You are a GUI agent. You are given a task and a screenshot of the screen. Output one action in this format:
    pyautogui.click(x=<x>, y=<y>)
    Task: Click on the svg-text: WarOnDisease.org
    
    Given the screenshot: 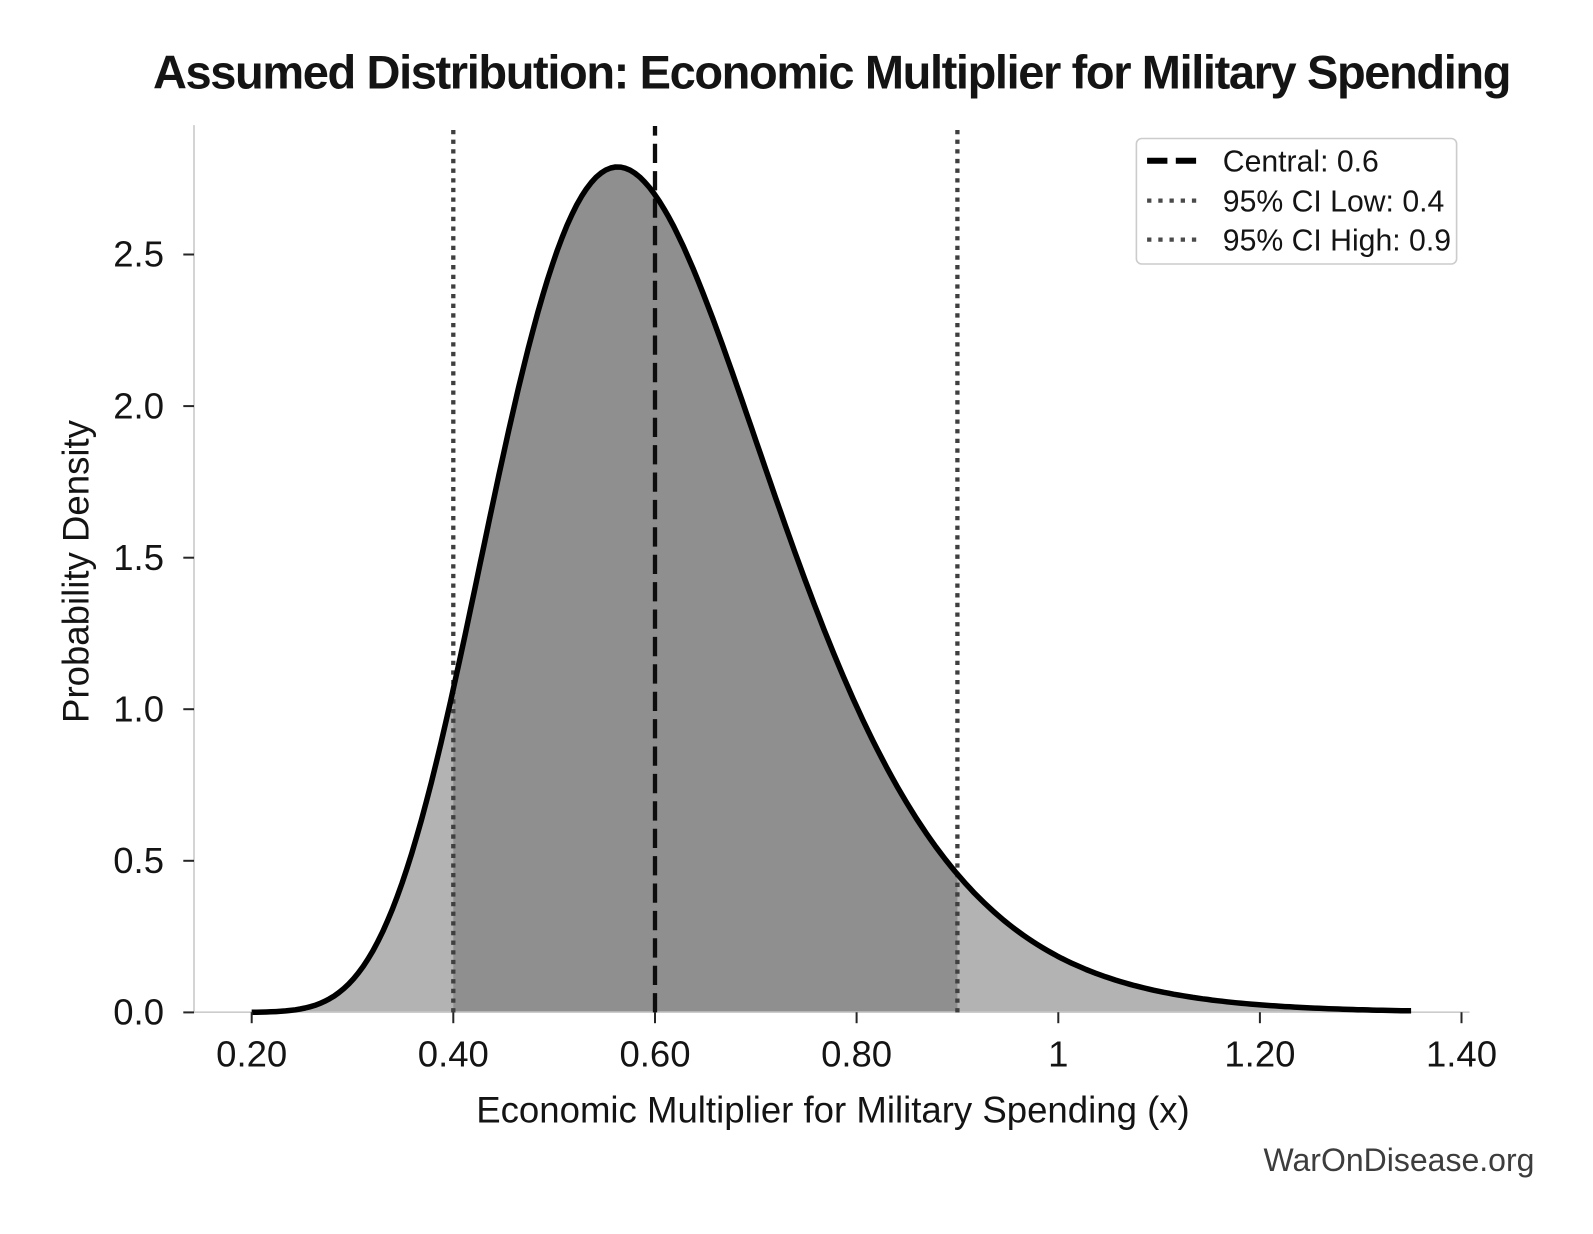 What is the action you would take?
    pyautogui.click(x=1398, y=1160)
    